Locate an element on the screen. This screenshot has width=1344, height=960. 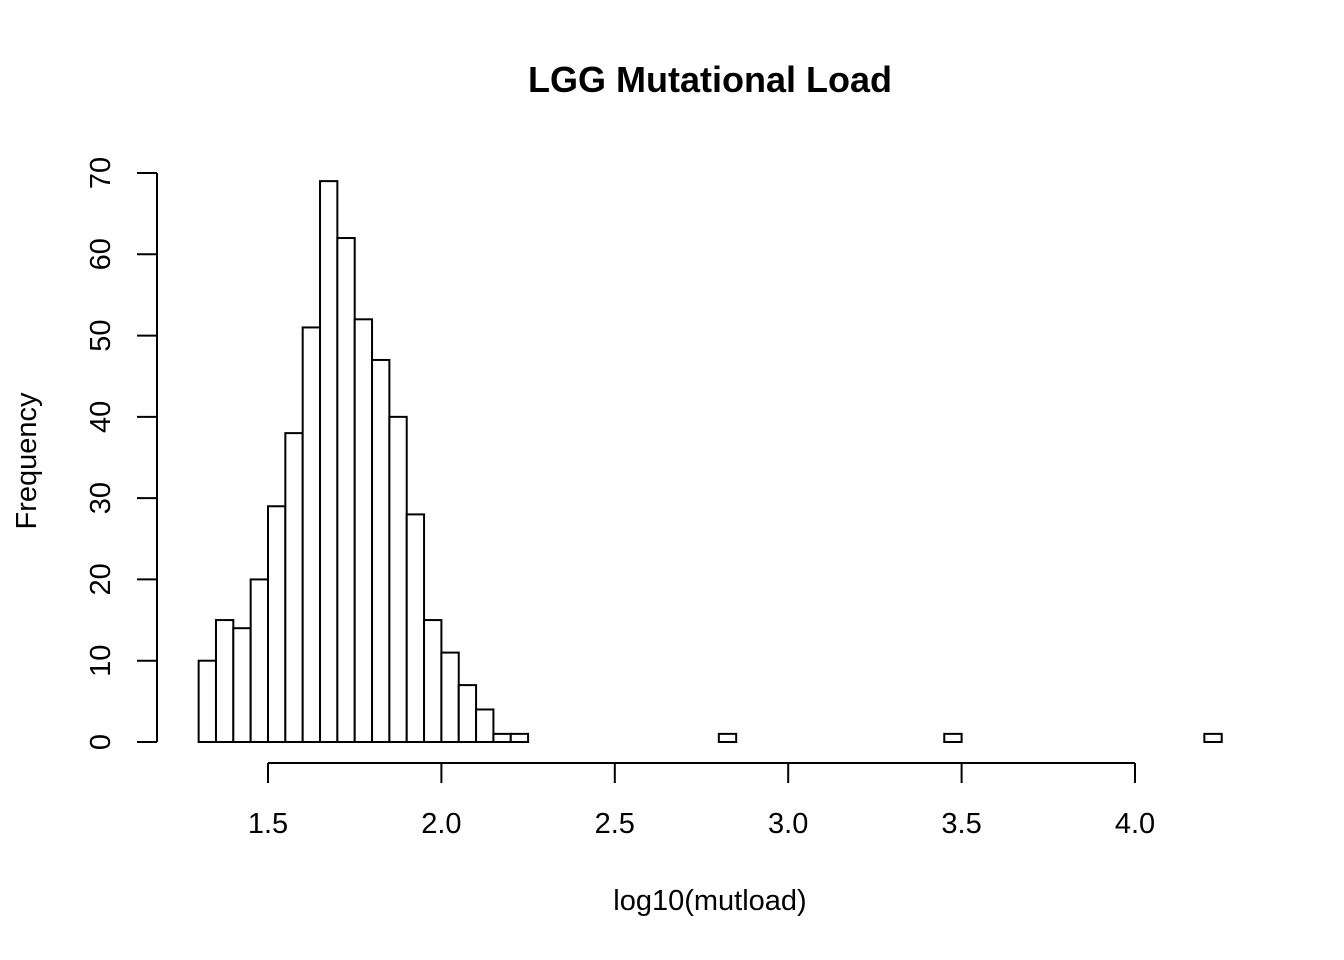
y-tick-label: 30 is located at coordinates (101, 498).